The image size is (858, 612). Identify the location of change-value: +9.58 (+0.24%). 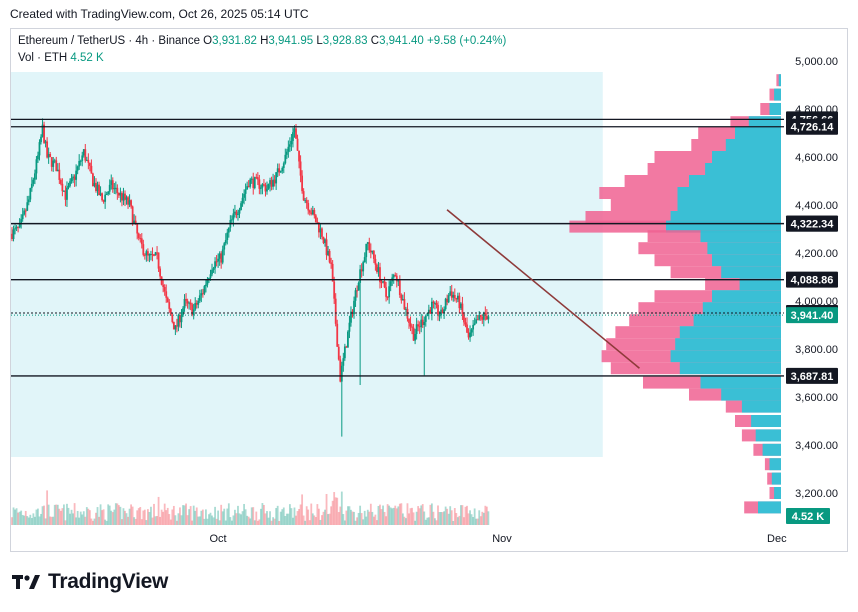
(467, 41).